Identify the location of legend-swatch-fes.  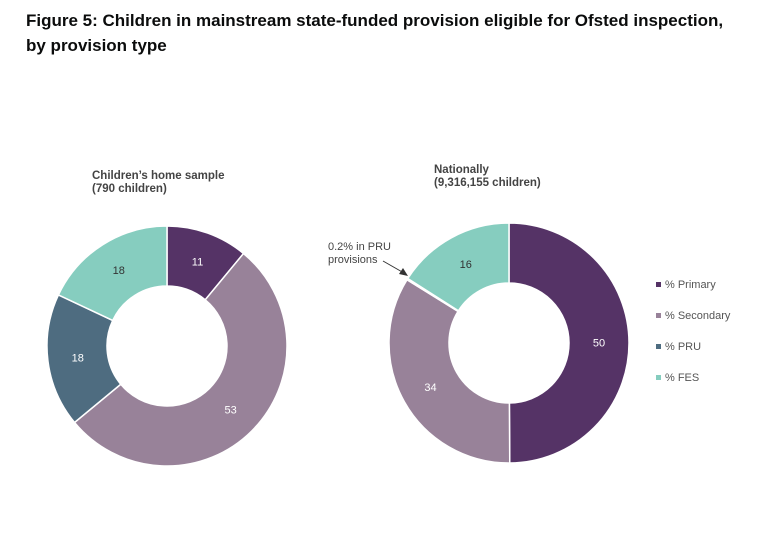
(658, 377).